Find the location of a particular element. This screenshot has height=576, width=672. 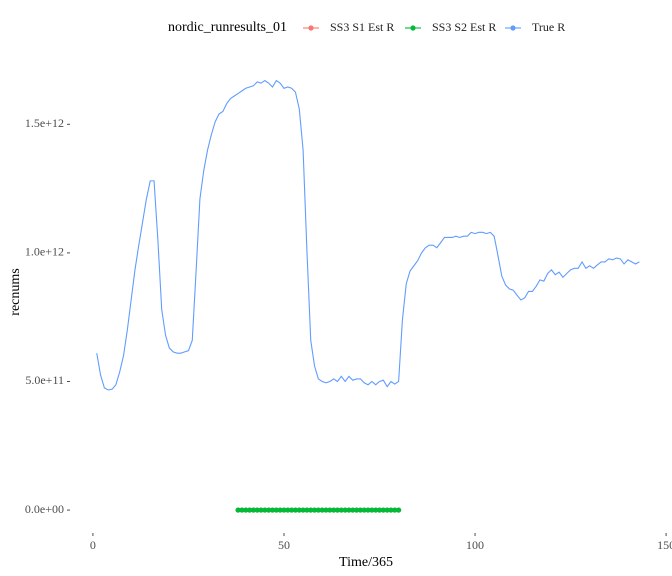

x-tick-label: 150 is located at coordinates (664, 545).